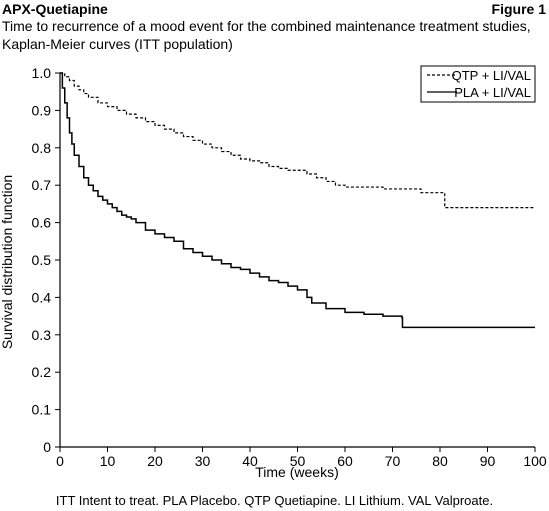 This screenshot has width=549, height=511. What do you see at coordinates (42, 73) in the screenshot?
I see `y-tick-label: 1.0` at bounding box center [42, 73].